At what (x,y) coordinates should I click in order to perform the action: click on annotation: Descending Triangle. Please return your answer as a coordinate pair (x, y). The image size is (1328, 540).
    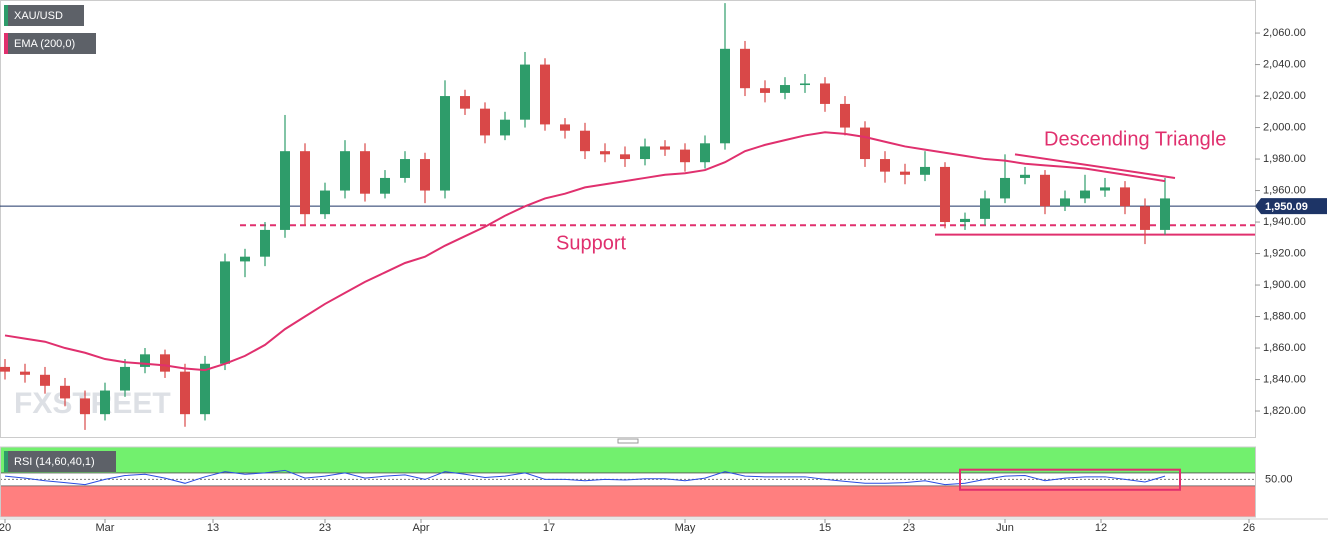
    Looking at the image, I should click on (1135, 139).